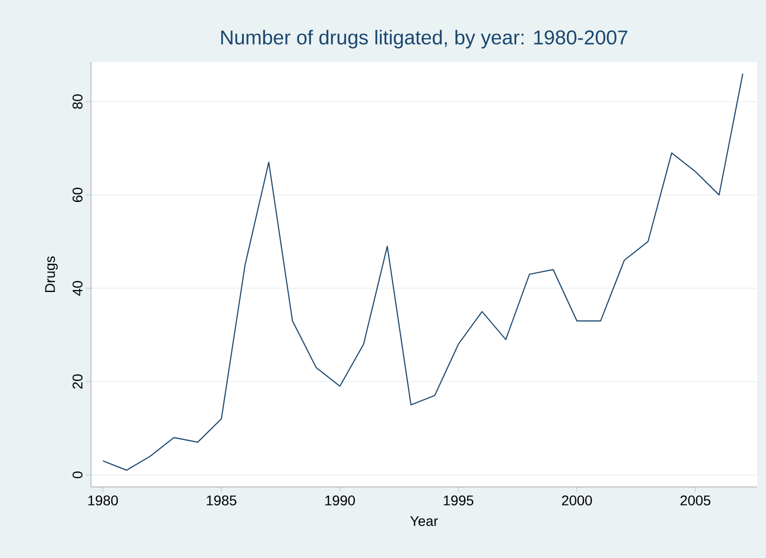 This screenshot has height=558, width=766. I want to click on x-axis-title: Year, so click(424, 521).